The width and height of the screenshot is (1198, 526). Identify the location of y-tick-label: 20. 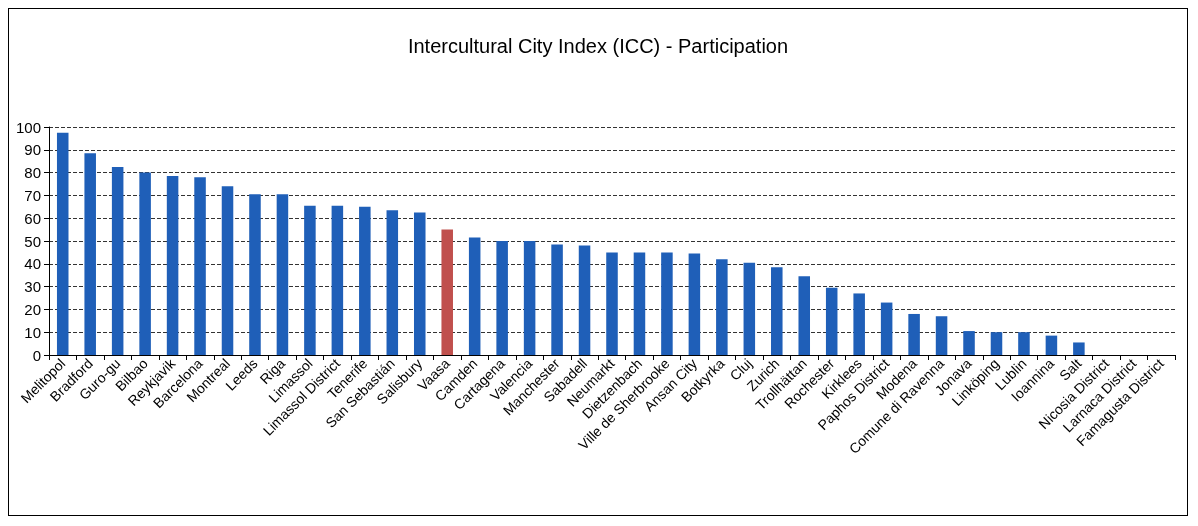
(32, 309).